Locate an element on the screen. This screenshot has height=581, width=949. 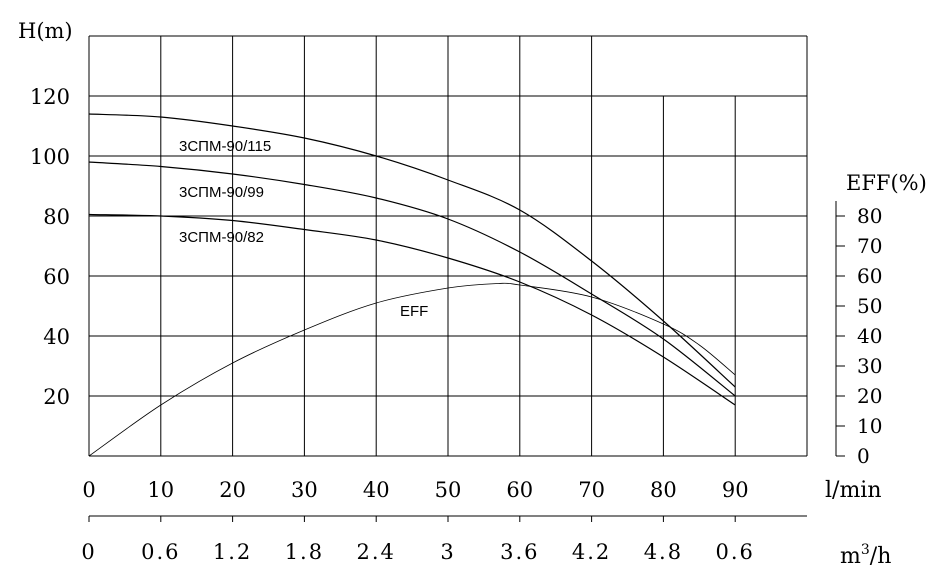
y-right-tick-label: 30 is located at coordinates (869, 366).